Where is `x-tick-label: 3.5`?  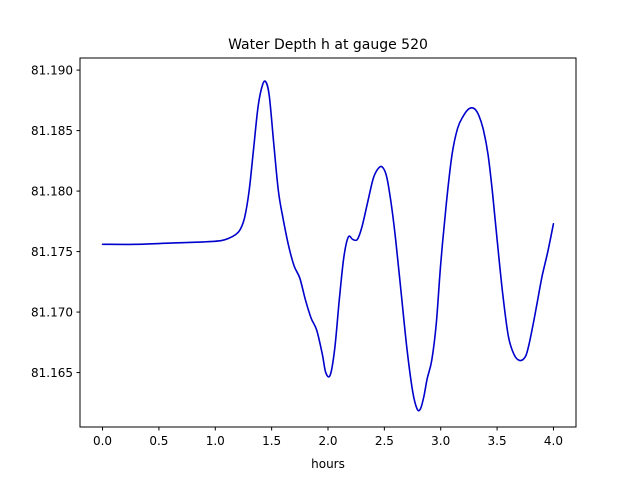 x-tick-label: 3.5 is located at coordinates (497, 441).